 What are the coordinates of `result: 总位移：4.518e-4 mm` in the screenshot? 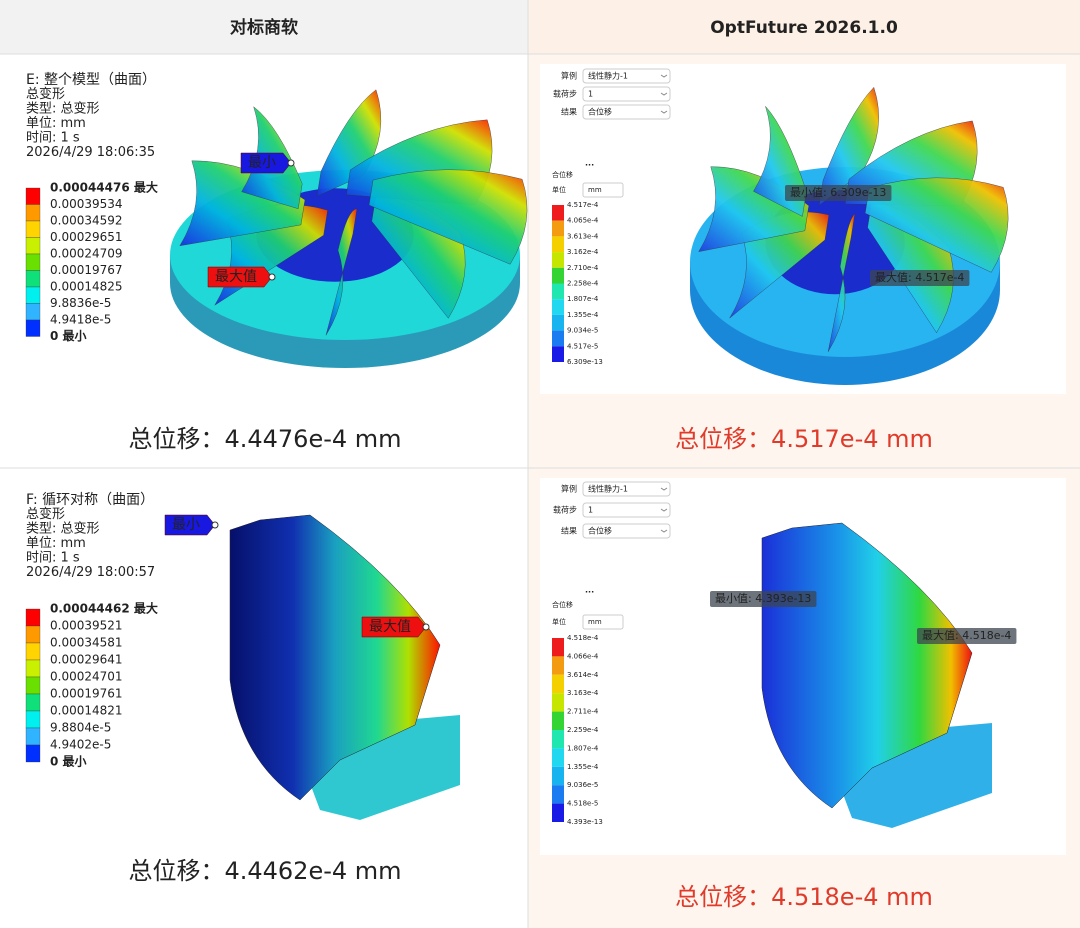 It's located at (804, 897).